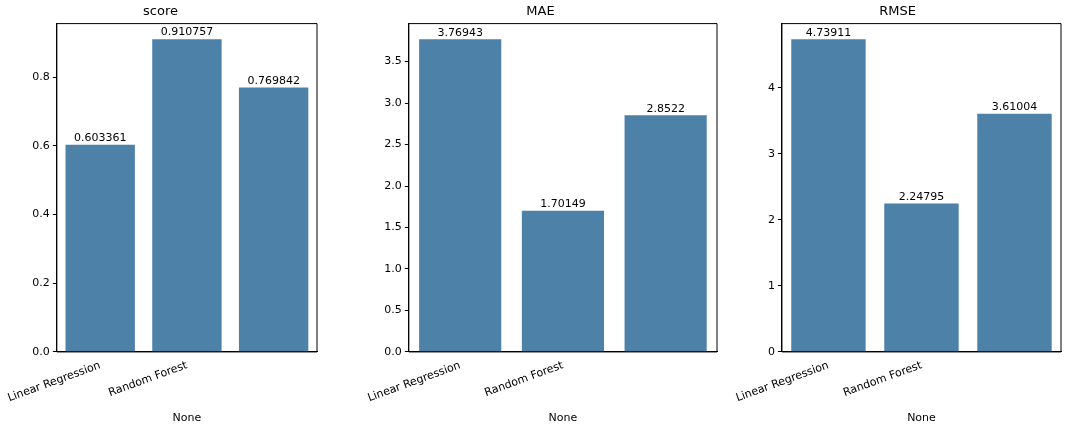 This screenshot has height=429, width=1069. I want to click on data-label: 1.70149, so click(563, 204).